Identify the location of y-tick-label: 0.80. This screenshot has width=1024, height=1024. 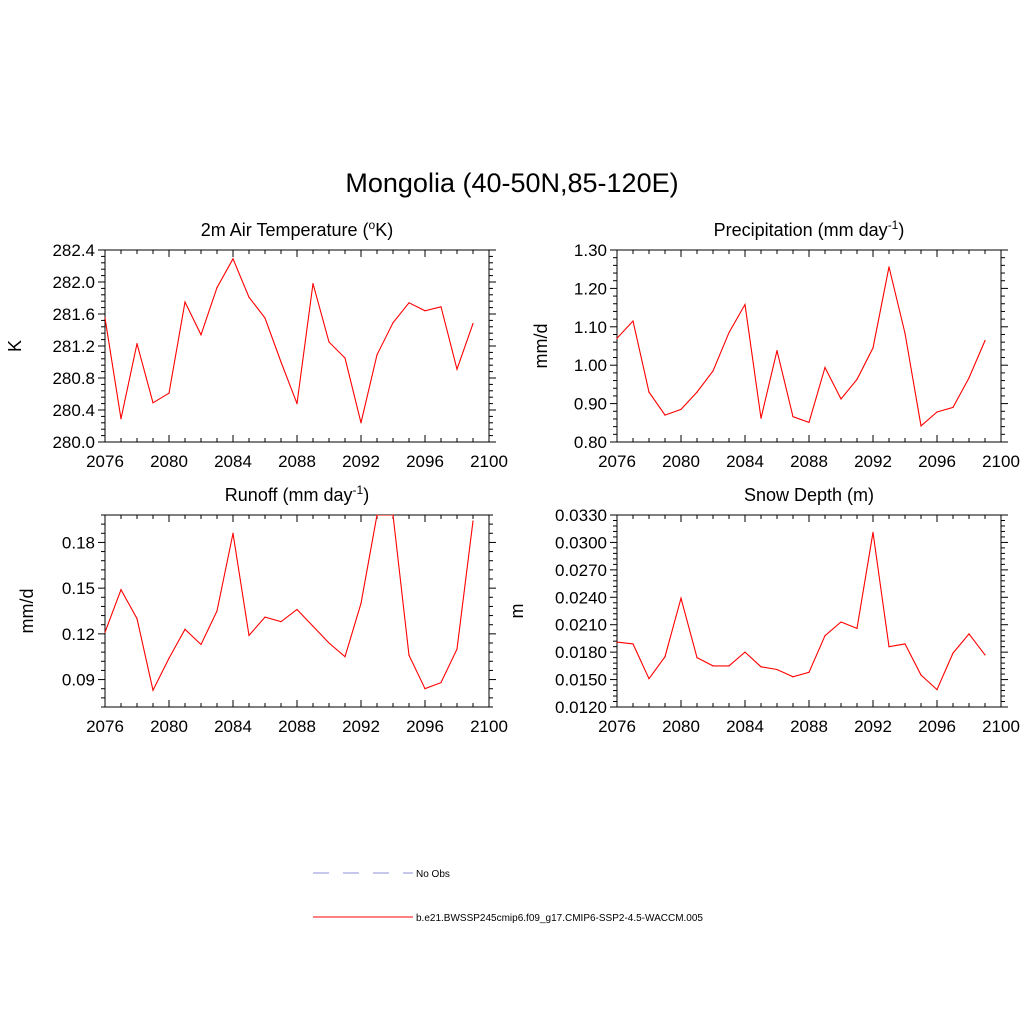
(590, 442).